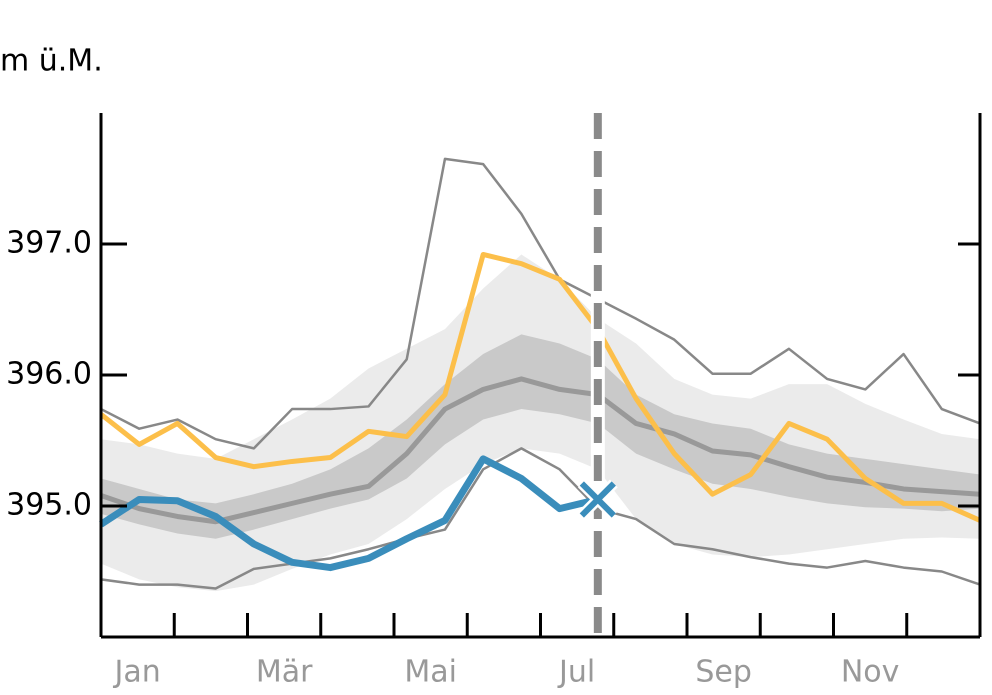  I want to click on x-tick-label: Nov, so click(870, 672).